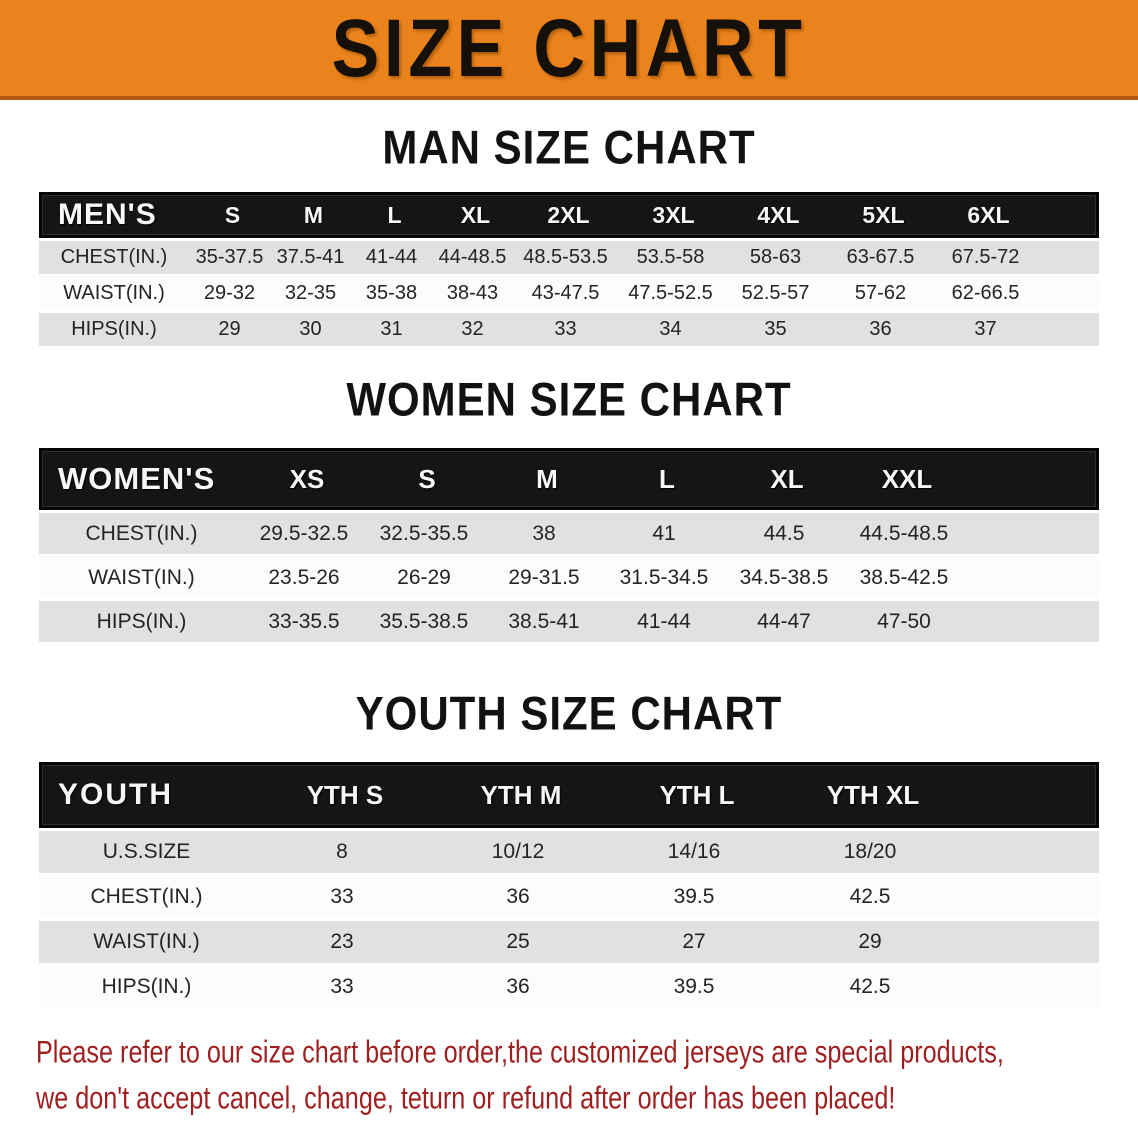 The width and height of the screenshot is (1138, 1132). Describe the element at coordinates (569, 399) in the screenshot. I see `women-section-heading: WOMEN SIZE CHART` at that location.